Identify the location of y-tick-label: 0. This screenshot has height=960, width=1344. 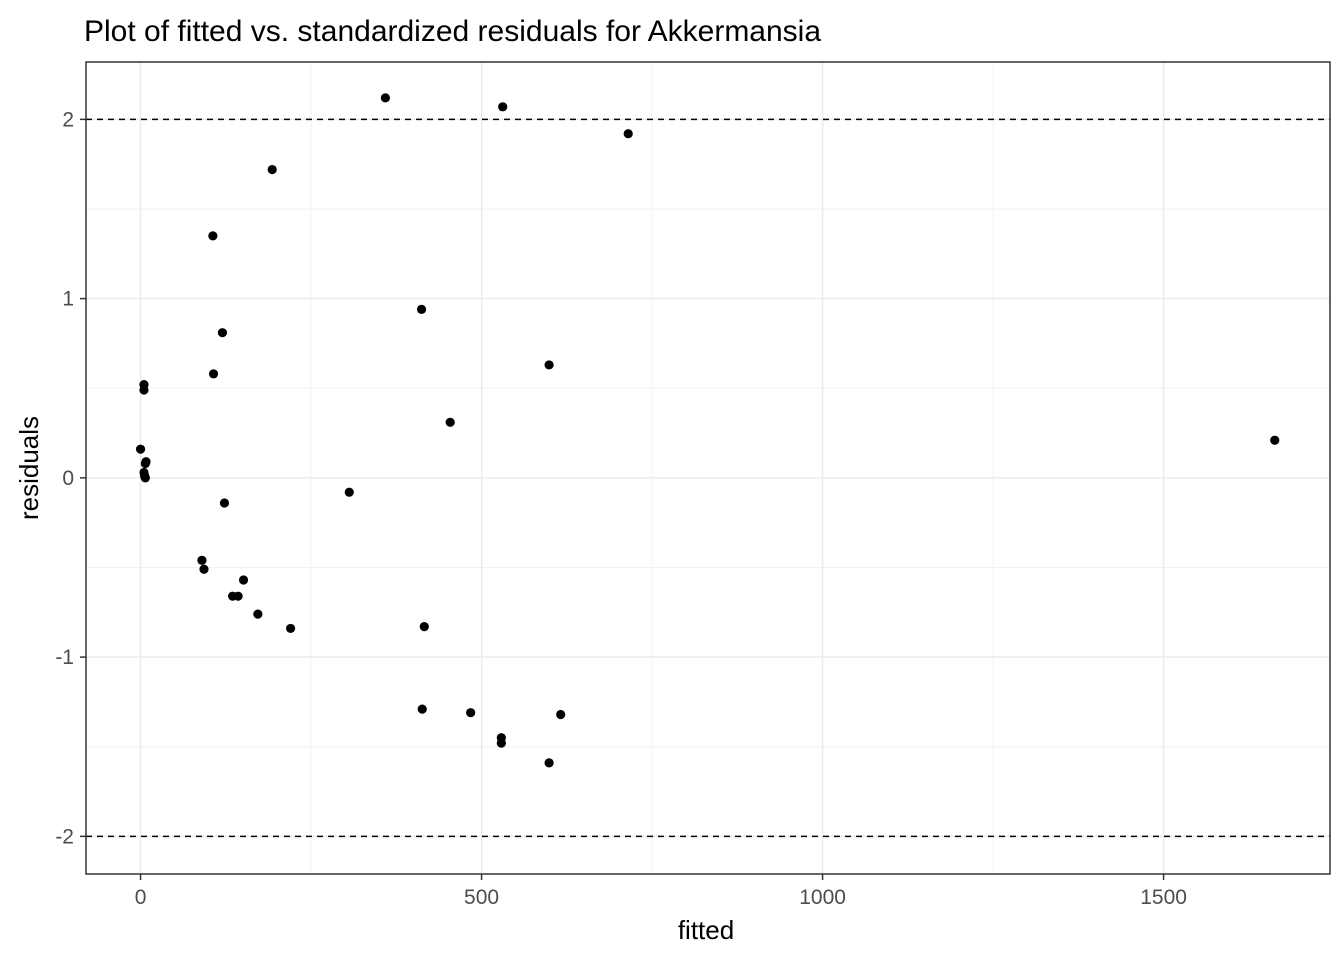
(68, 478).